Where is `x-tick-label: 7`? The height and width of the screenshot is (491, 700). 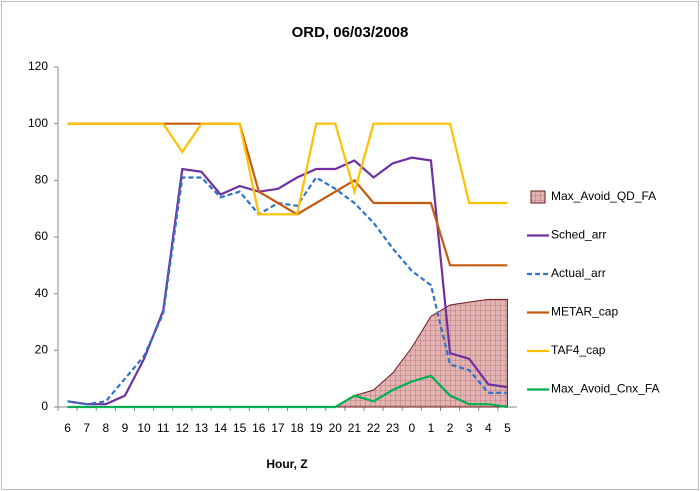
x-tick-label: 7 is located at coordinates (86, 428).